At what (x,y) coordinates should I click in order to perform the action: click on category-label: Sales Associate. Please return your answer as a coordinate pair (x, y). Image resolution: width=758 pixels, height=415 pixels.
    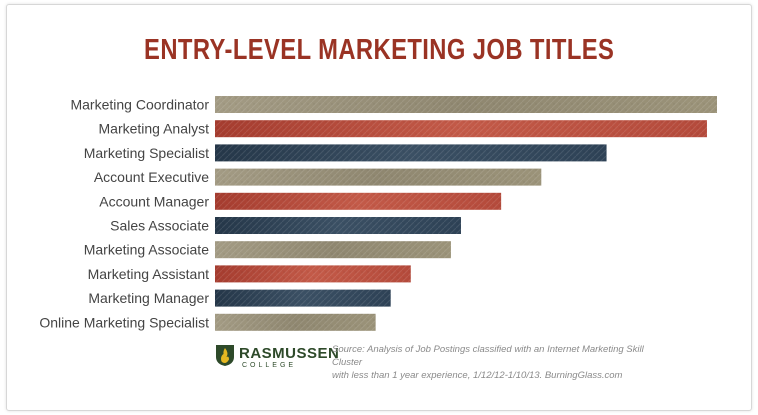
    Looking at the image, I should click on (159, 226).